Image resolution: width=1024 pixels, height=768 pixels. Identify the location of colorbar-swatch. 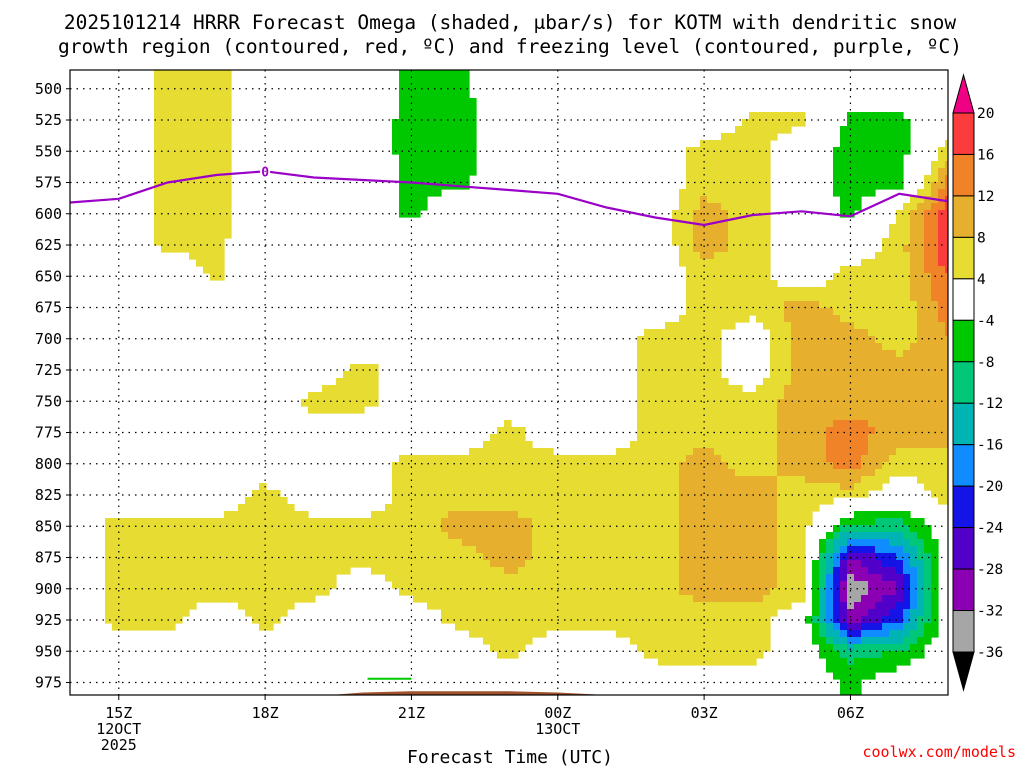
(963, 382).